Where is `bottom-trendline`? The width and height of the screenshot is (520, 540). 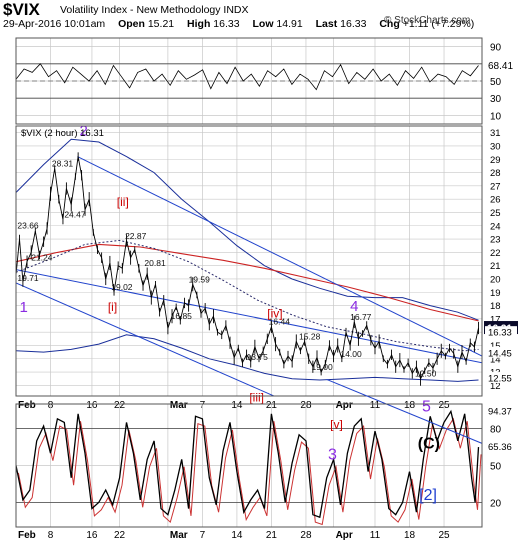 bottom-trendline is located at coordinates (404, 411).